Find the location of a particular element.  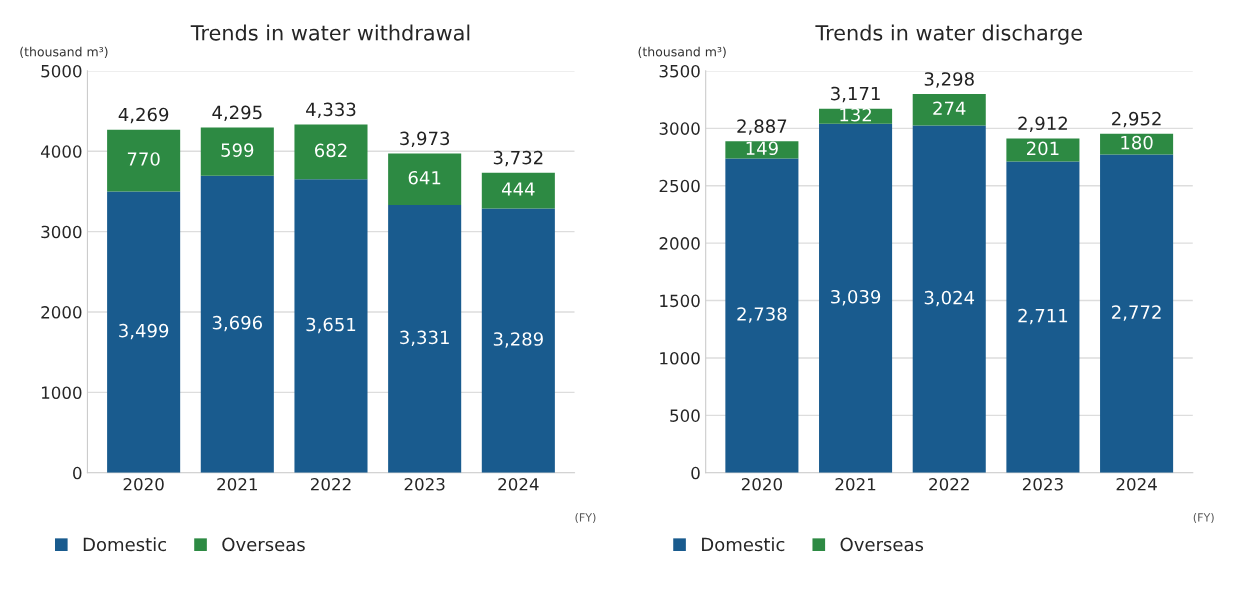

total-label: 3,973 is located at coordinates (425, 139).